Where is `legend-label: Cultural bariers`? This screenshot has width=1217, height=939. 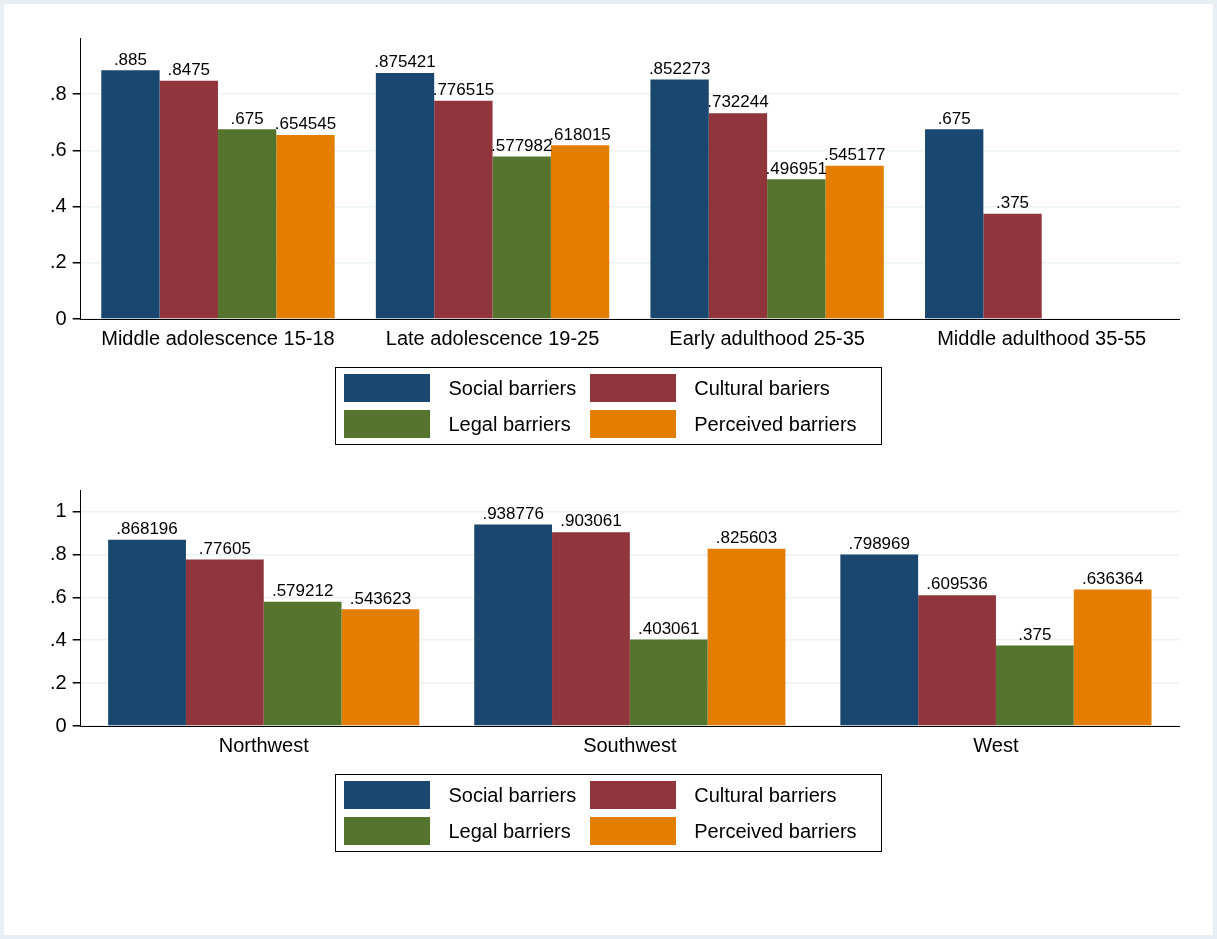 legend-label: Cultural bariers is located at coordinates (762, 388).